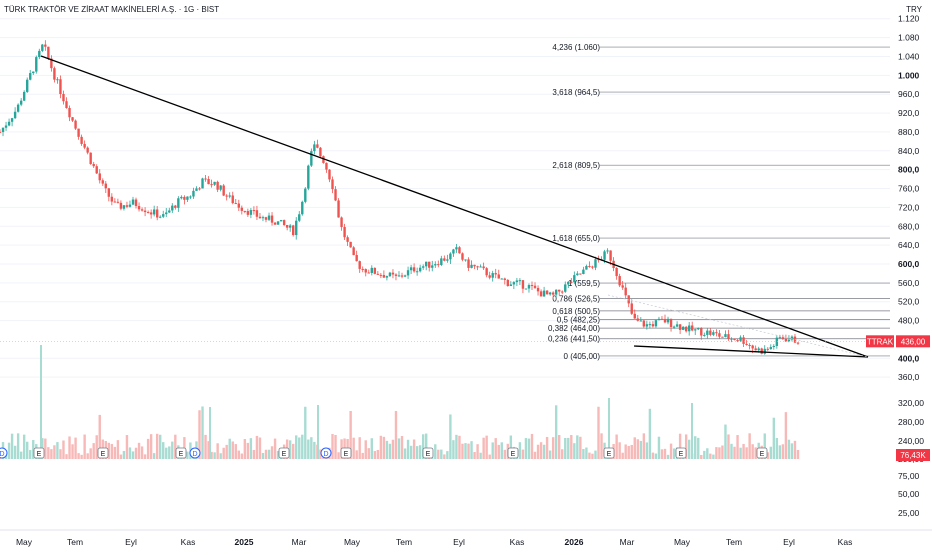 Image resolution: width=932 pixels, height=555 pixels. Describe the element at coordinates (574, 328) in the screenshot. I see `fib-level-label: 0,382 (464,00)` at that location.